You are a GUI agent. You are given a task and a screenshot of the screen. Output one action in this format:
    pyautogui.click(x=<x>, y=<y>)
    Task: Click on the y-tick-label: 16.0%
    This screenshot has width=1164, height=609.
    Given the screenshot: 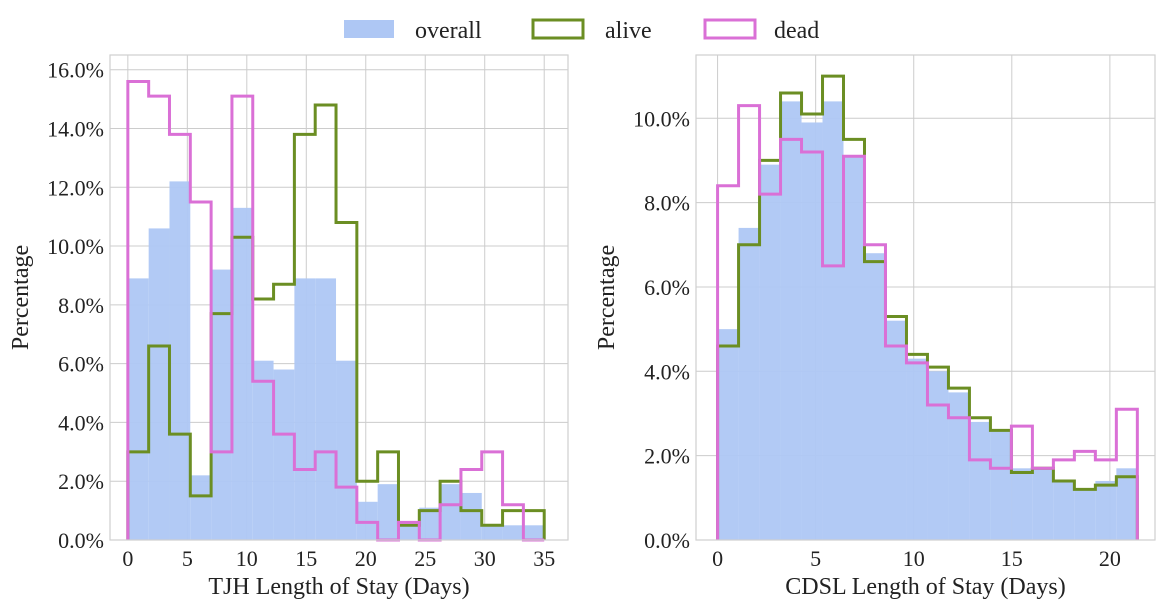 What is the action you would take?
    pyautogui.click(x=75, y=70)
    